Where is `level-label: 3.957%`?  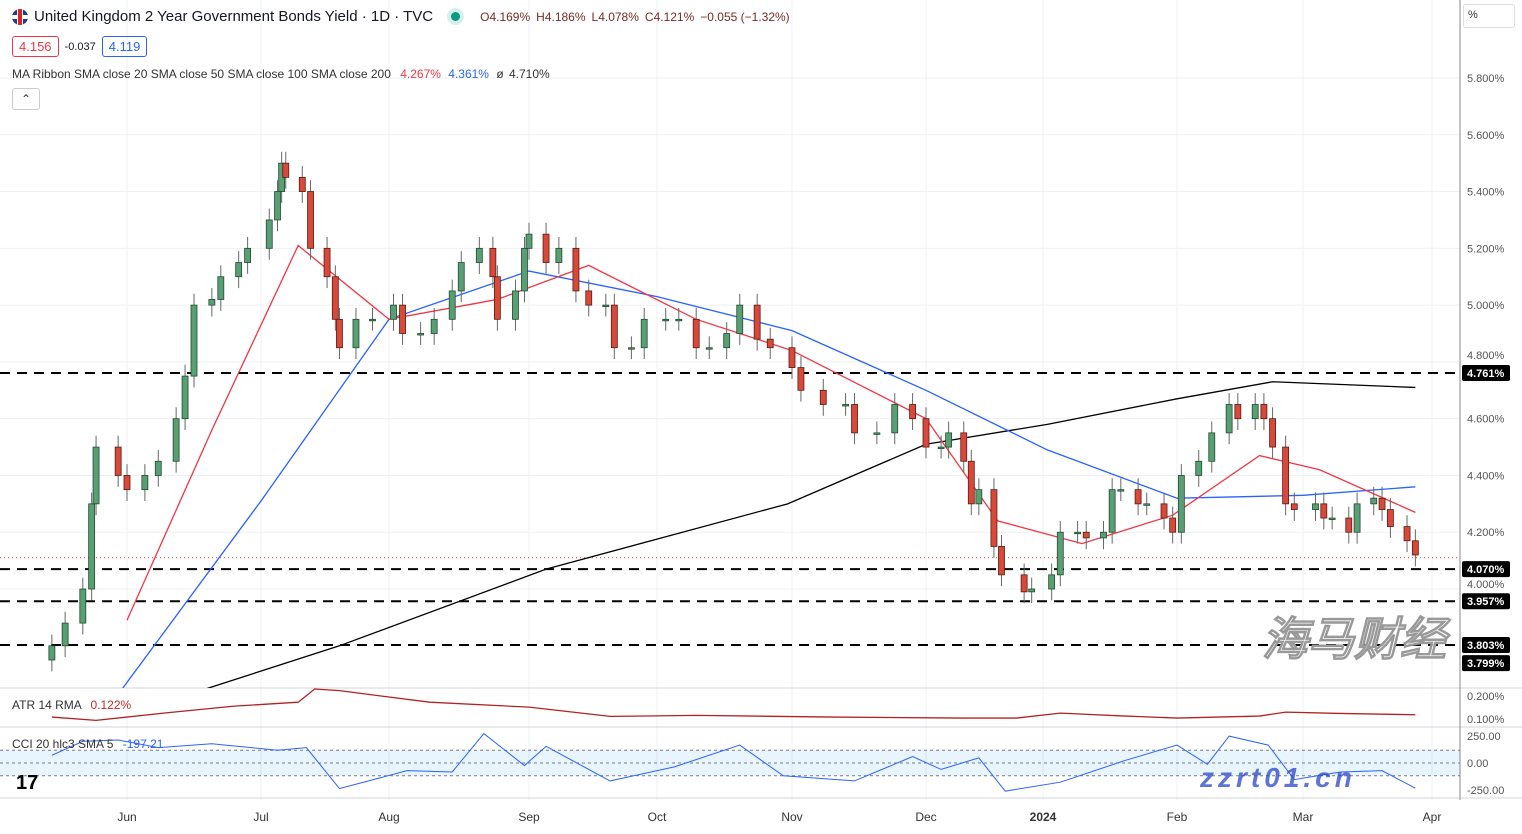
level-label: 3.957% is located at coordinates (1486, 602).